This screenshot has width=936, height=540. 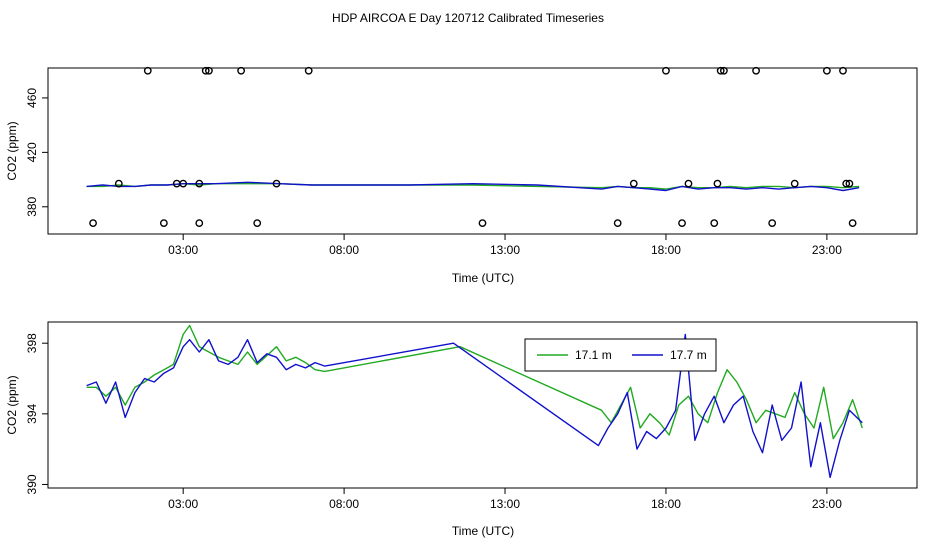 I want to click on legend-box, so click(x=620, y=355).